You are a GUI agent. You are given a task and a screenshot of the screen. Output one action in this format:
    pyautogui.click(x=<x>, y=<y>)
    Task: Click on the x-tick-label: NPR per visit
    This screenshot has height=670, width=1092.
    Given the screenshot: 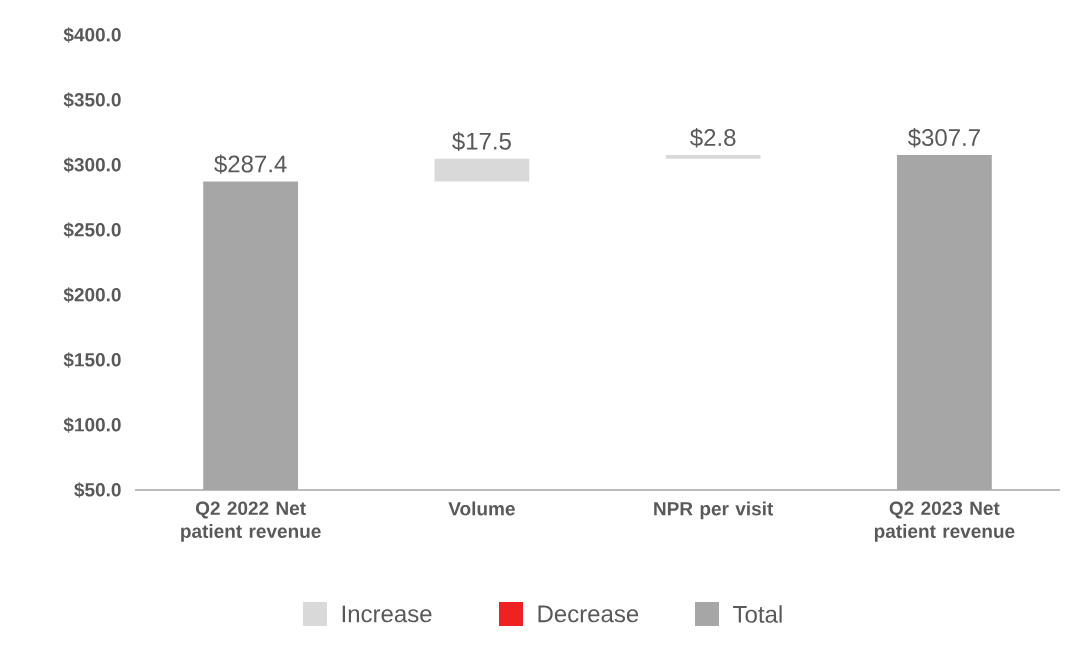 What is the action you would take?
    pyautogui.click(x=714, y=510)
    